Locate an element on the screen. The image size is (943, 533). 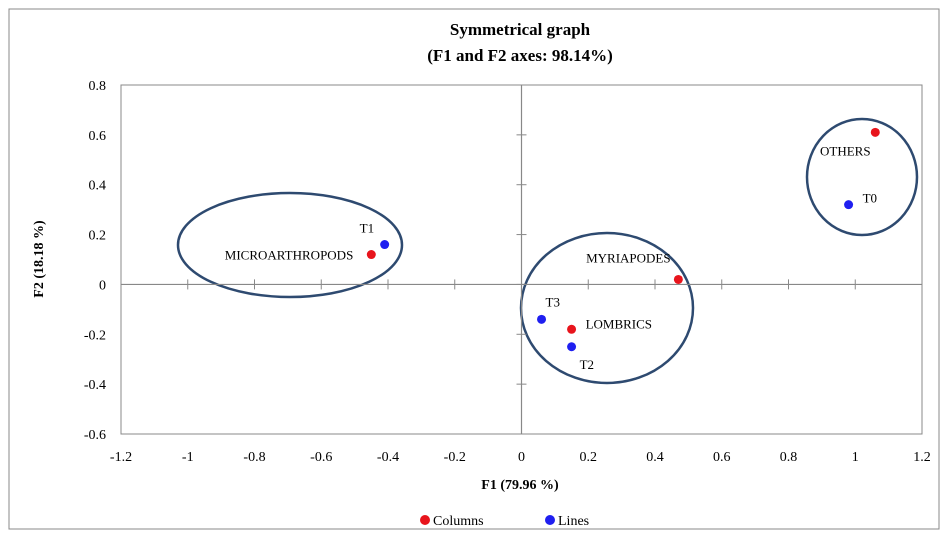
x-tick-label: 0 is located at coordinates (521, 457).